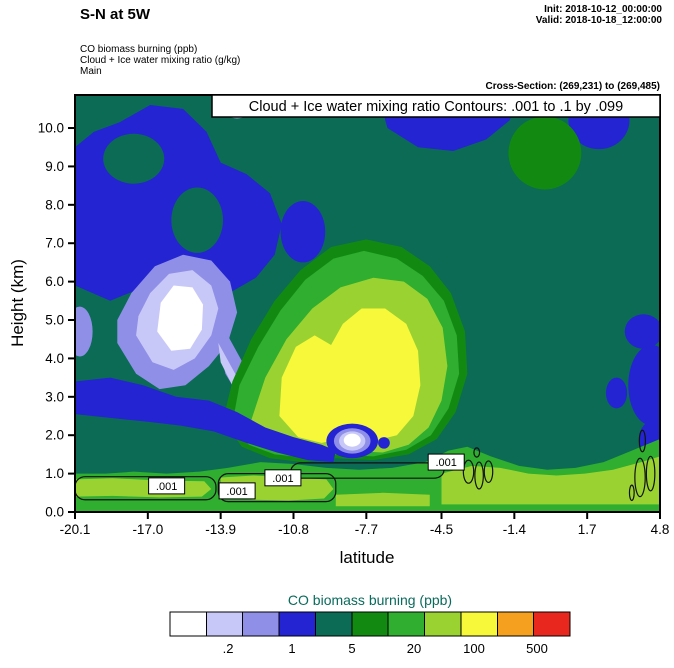 Image resolution: width=674 pixels, height=668 pixels. What do you see at coordinates (366, 529) in the screenshot?
I see `x-tick-label: -7.7` at bounding box center [366, 529].